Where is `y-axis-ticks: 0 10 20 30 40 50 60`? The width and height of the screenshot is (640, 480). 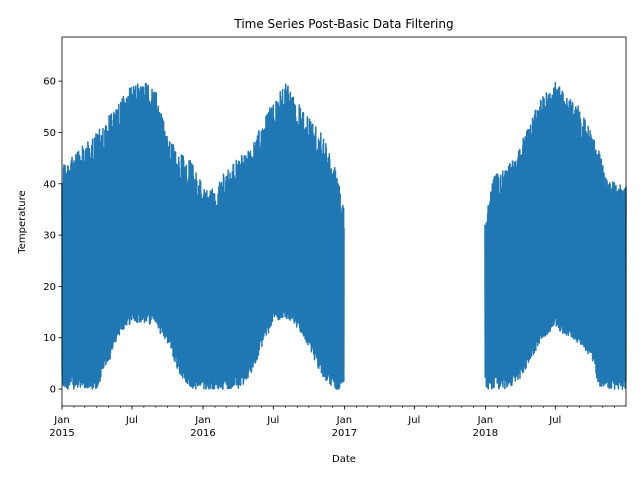
y-axis-ticks: 0 10 20 30 40 50 60 is located at coordinates (52, 236).